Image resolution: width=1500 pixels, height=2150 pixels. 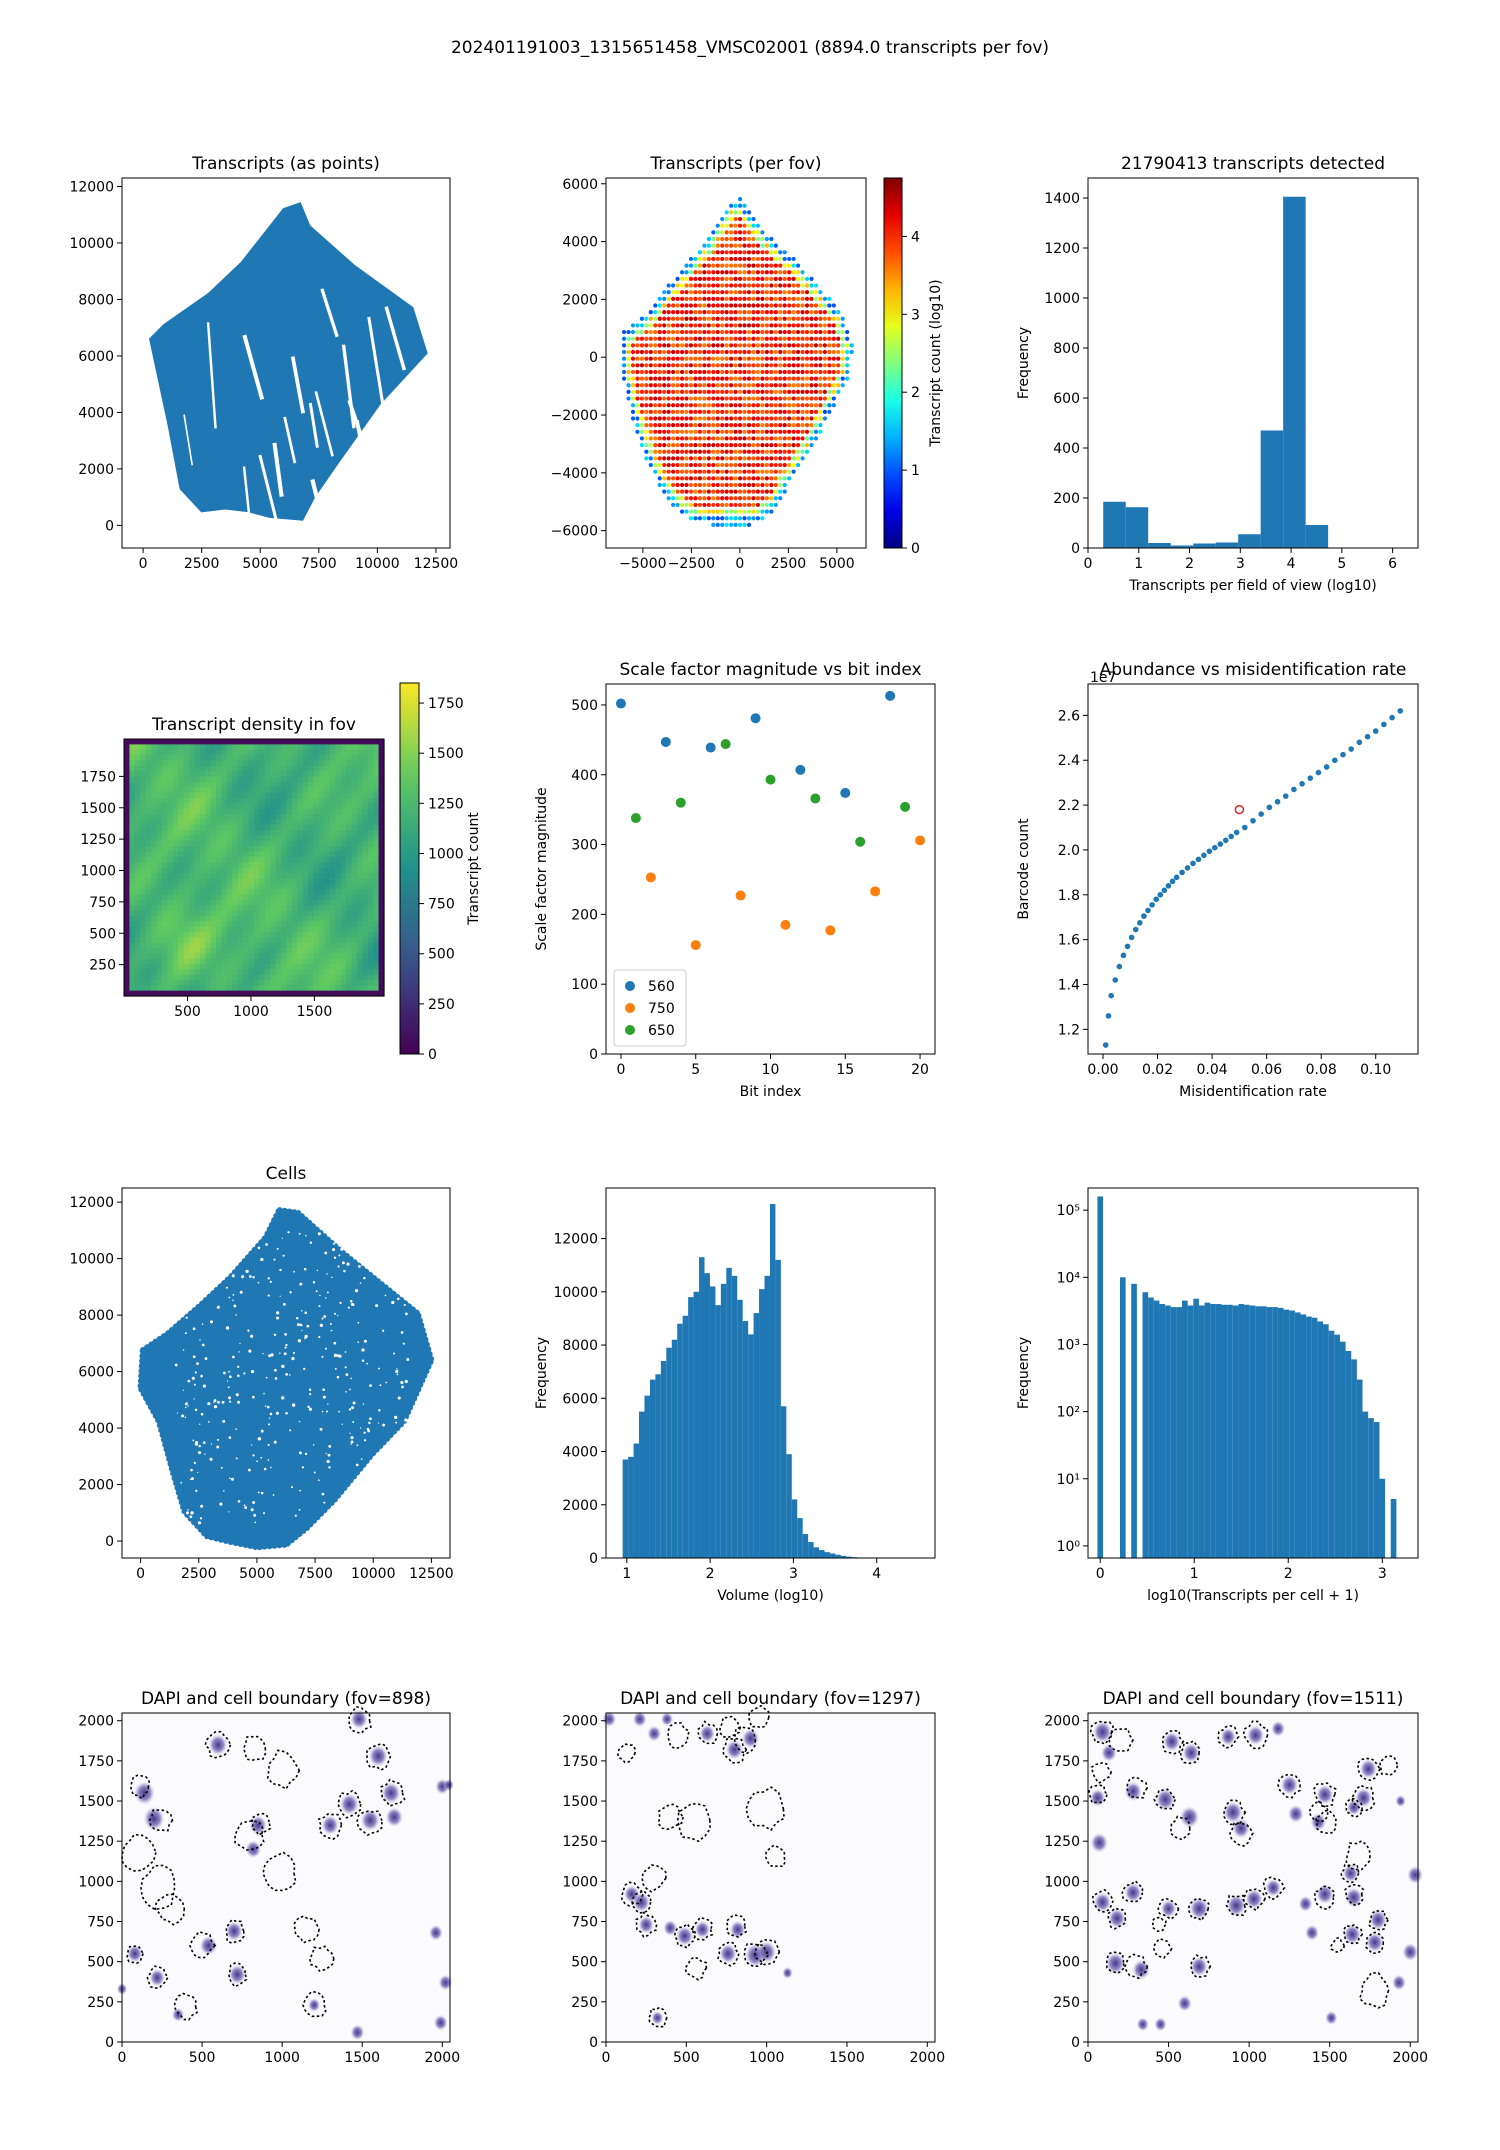 What do you see at coordinates (771, 1092) in the screenshot?
I see `x-axis-label: Bit index` at bounding box center [771, 1092].